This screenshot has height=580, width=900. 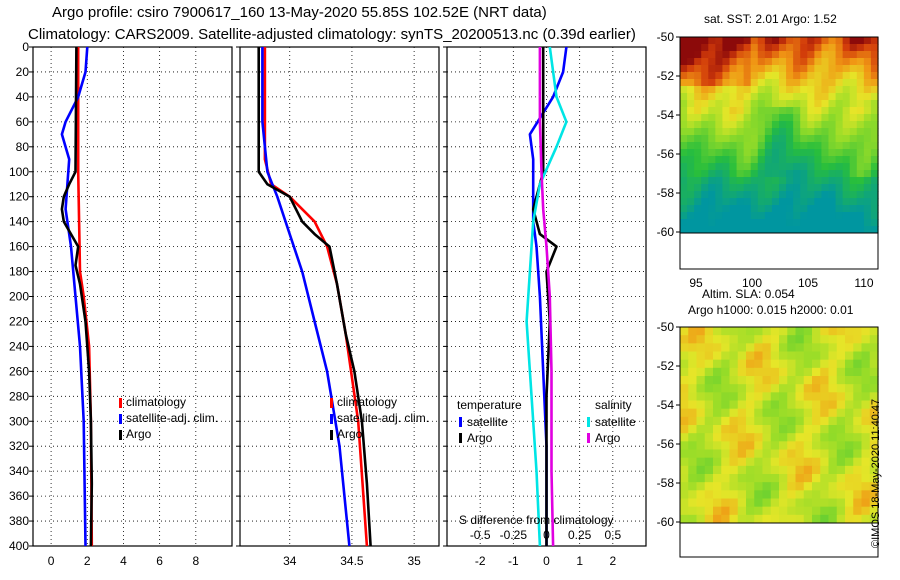 I want to click on s-difference-tick: -0.5, so click(x=480, y=535).